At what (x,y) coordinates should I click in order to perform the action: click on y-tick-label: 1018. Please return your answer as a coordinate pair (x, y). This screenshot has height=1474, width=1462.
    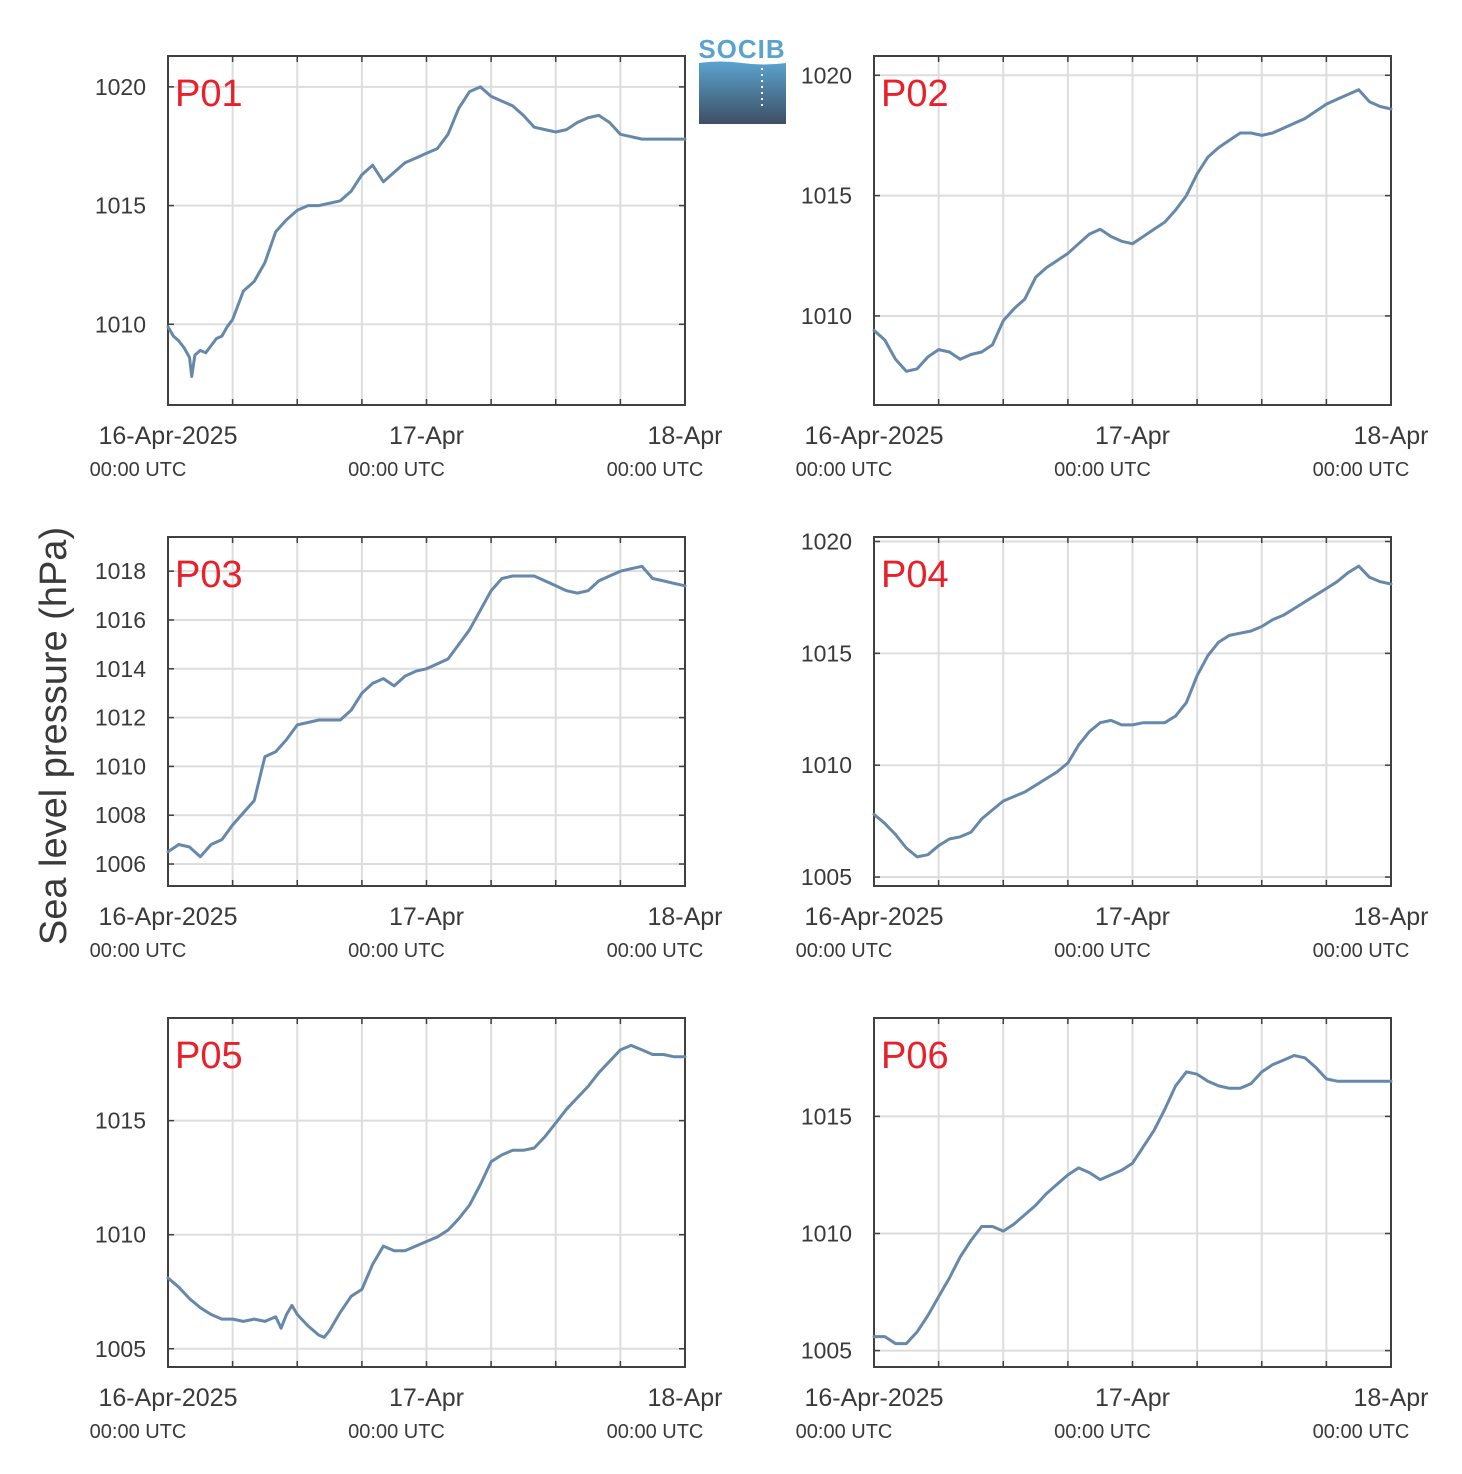
    Looking at the image, I should click on (120, 571).